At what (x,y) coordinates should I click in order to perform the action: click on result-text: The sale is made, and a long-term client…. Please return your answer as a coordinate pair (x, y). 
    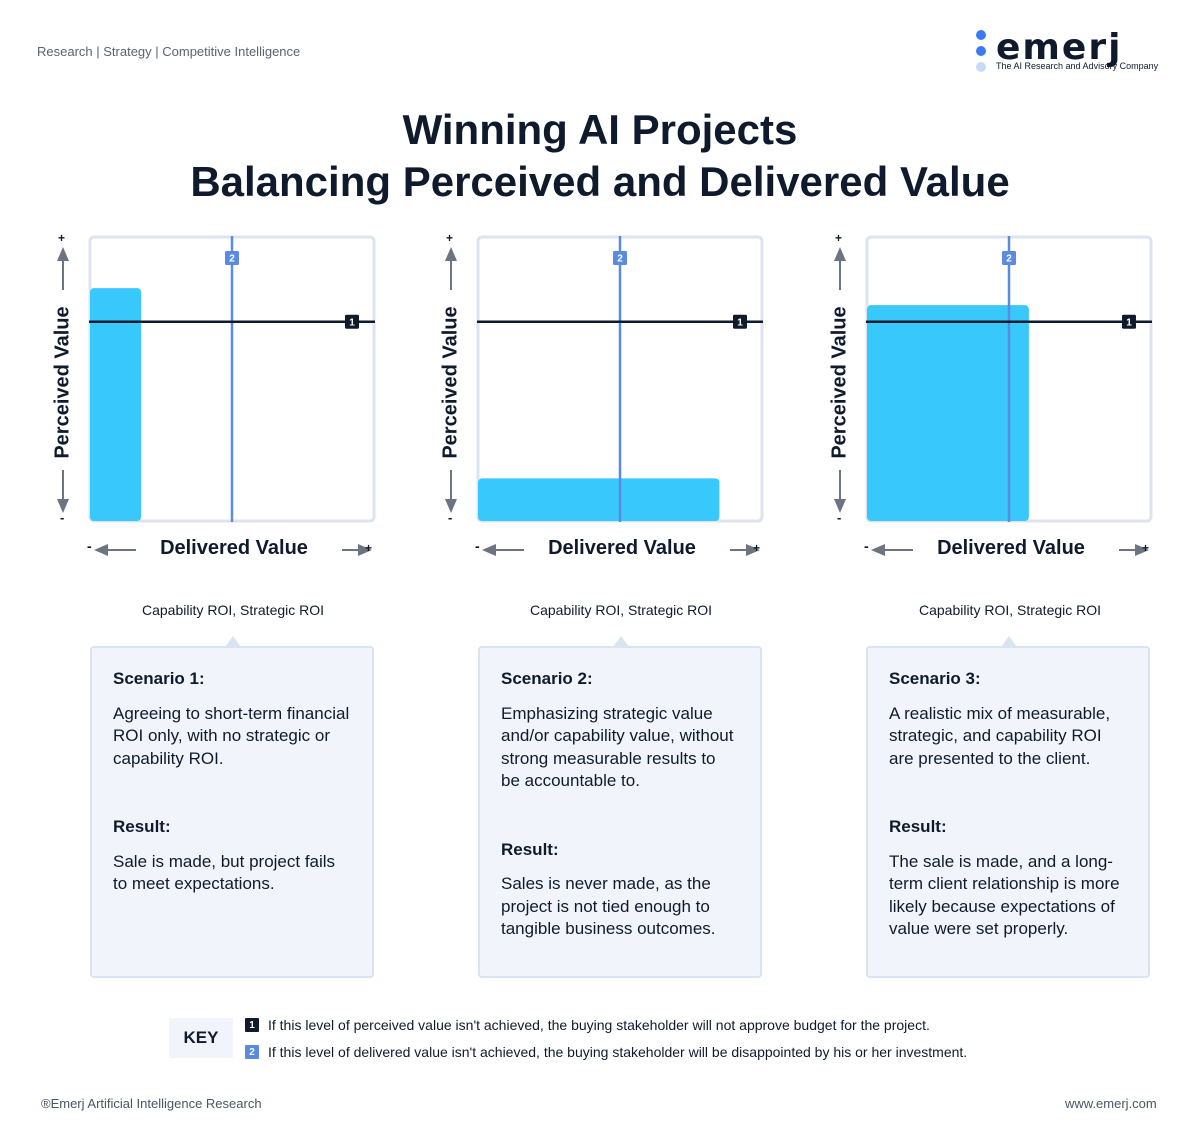
    Looking at the image, I should click on (1004, 895).